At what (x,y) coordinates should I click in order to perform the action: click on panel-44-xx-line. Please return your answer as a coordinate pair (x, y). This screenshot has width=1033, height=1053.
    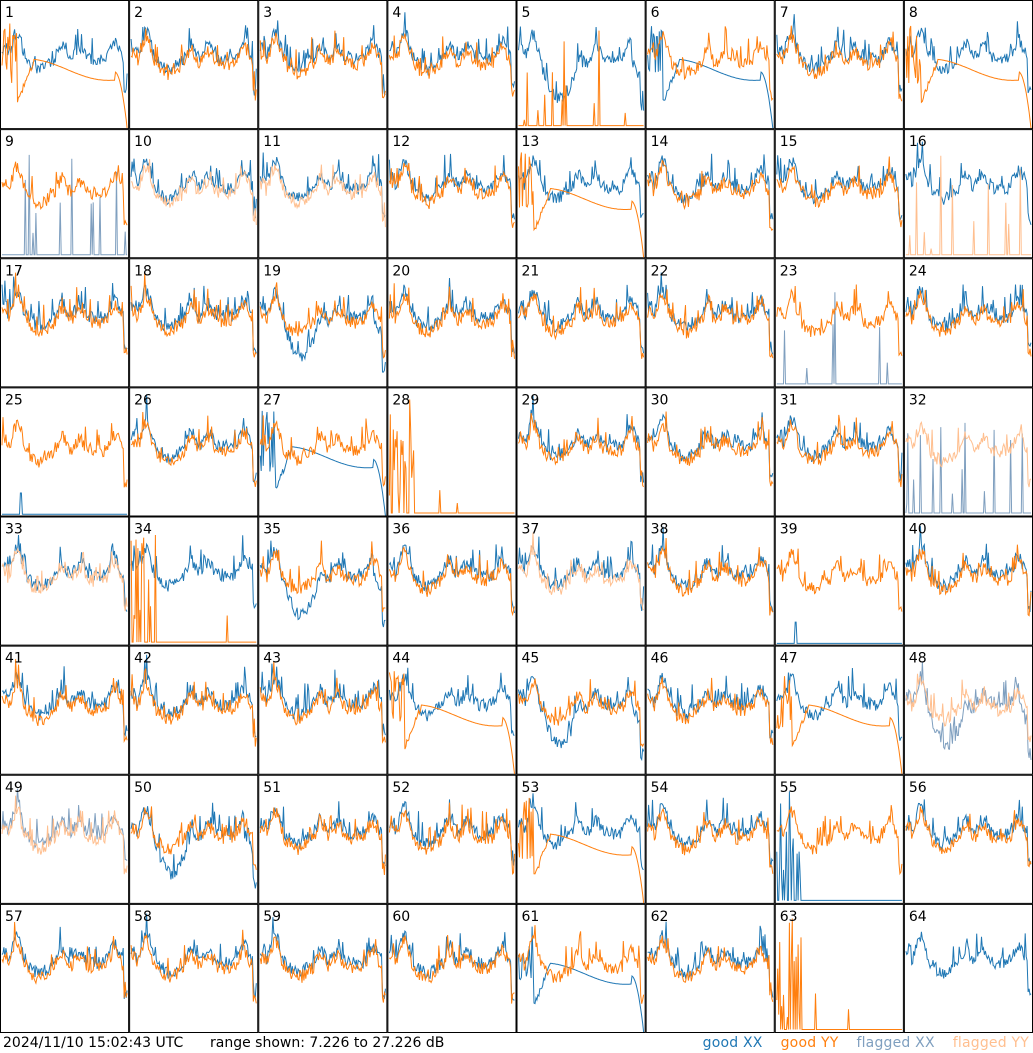
    Looking at the image, I should click on (451, 701).